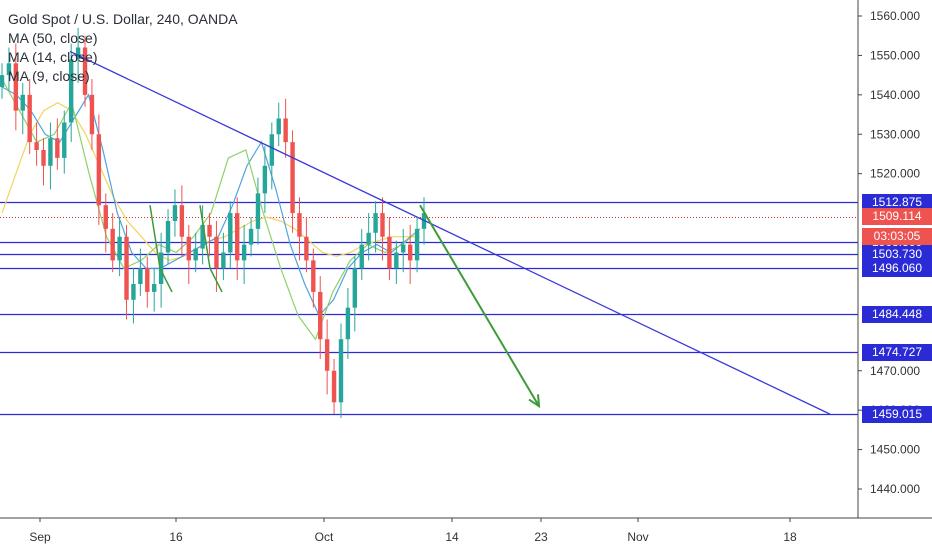 The image size is (932, 550). Describe the element at coordinates (452, 537) in the screenshot. I see `time-tick-label: 14` at that location.